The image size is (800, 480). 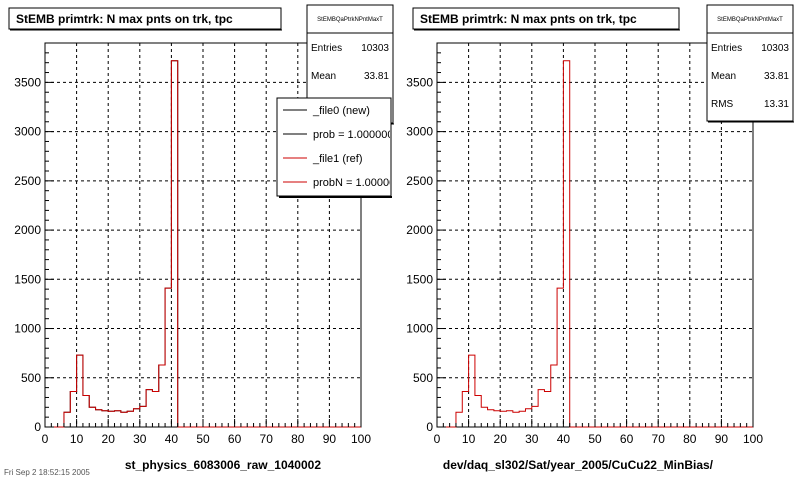 I want to click on chart1-legend-label-1: prob = 1.000000, so click(x=353, y=135).